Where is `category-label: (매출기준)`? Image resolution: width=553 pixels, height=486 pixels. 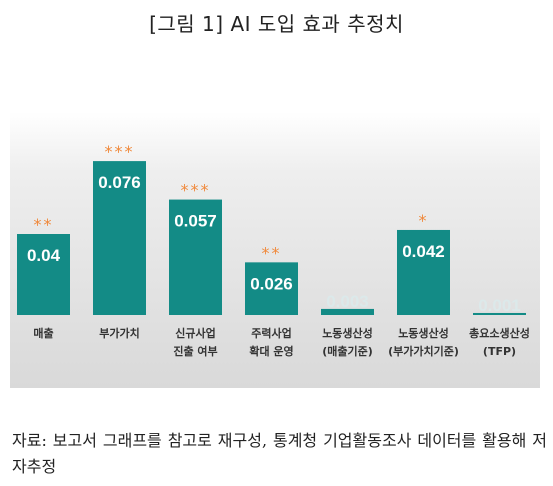 category-label: (매출기준) is located at coordinates (347, 351).